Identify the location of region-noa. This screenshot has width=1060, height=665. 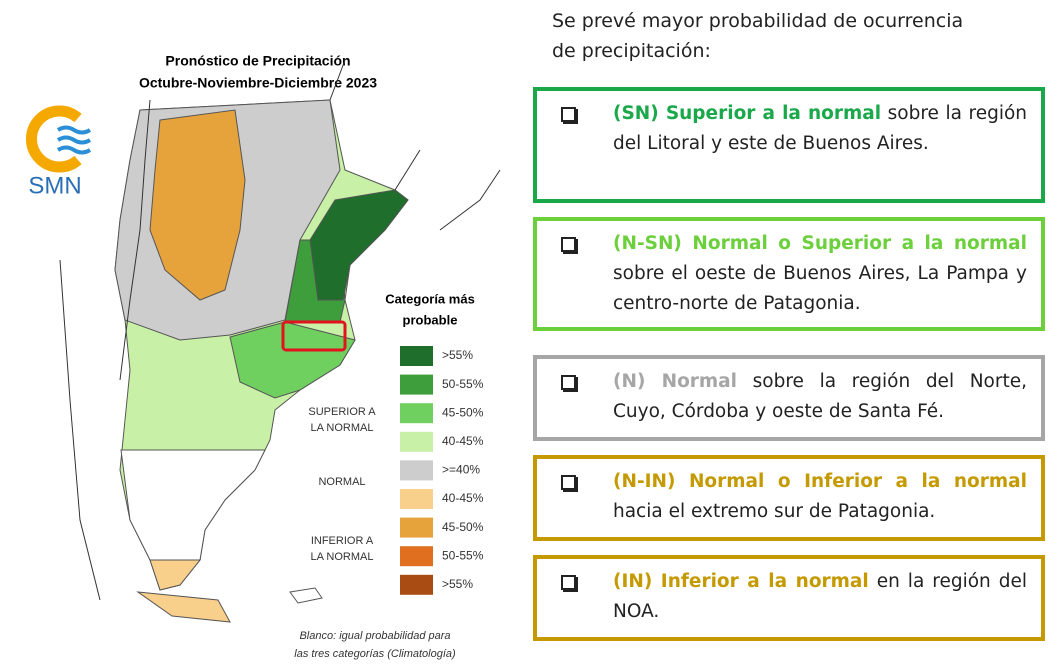
(197, 205).